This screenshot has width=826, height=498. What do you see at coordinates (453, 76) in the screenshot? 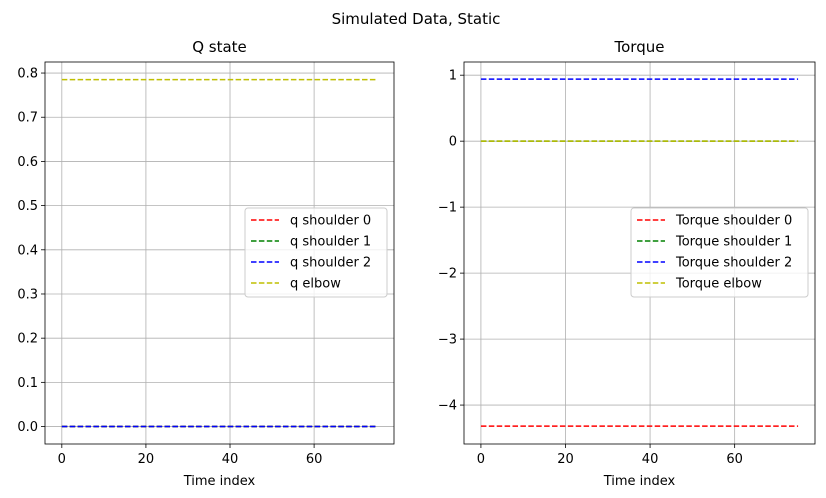
I see `y-tick-label: 1` at bounding box center [453, 76].